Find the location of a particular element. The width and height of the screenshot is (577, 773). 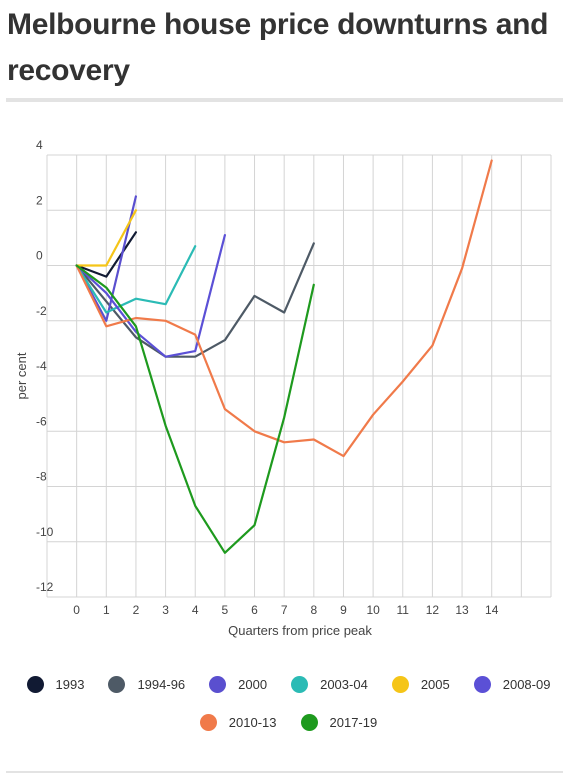

x-tick-label: 9 is located at coordinates (343, 610).